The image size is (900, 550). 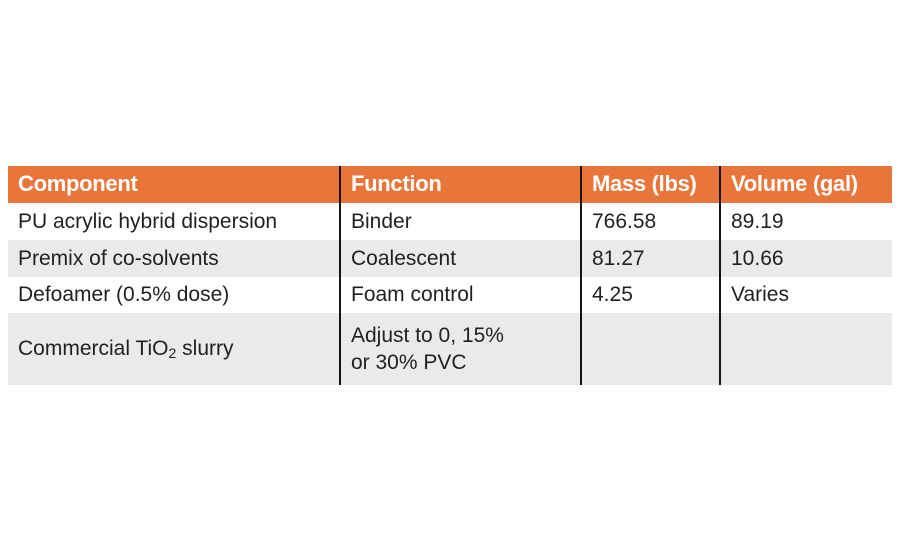 What do you see at coordinates (806, 258) in the screenshot?
I see `cell-volume: 10.66` at bounding box center [806, 258].